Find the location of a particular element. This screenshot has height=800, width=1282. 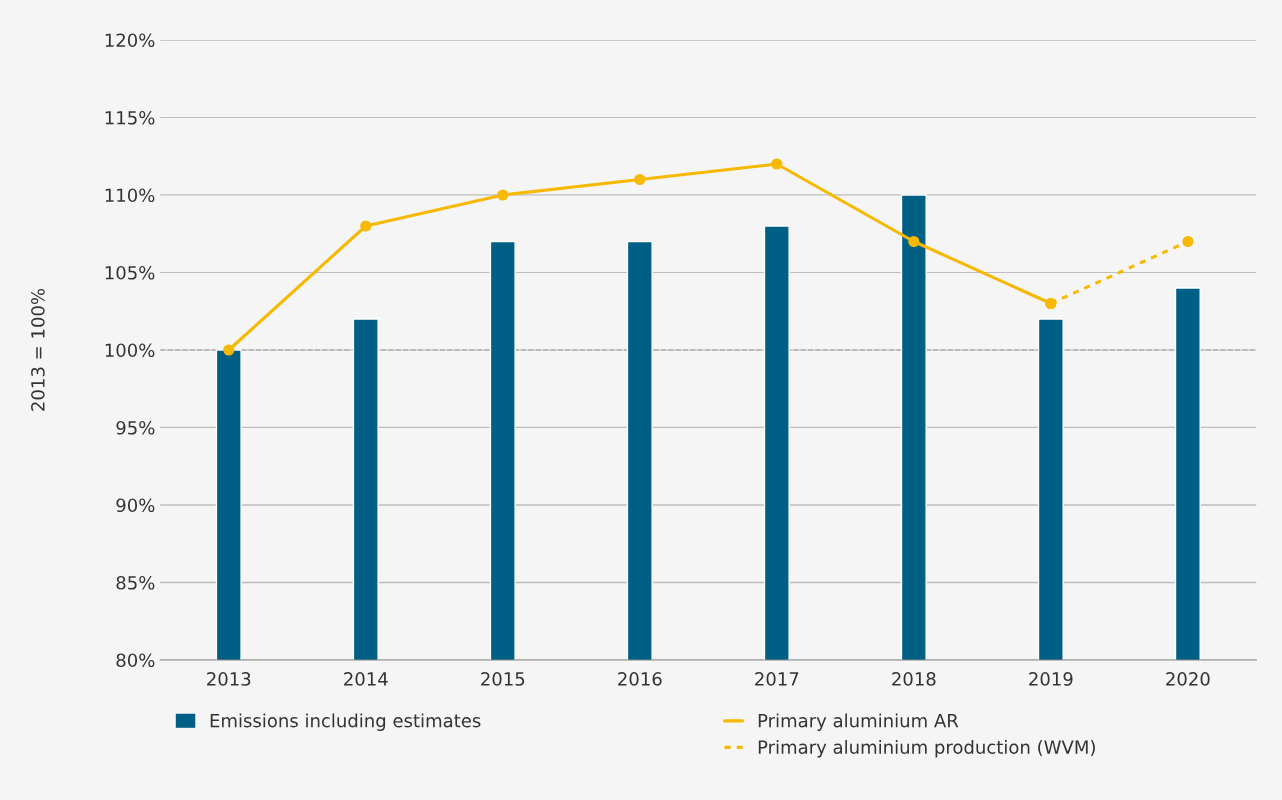

y-tick-label: 120% is located at coordinates (130, 40).